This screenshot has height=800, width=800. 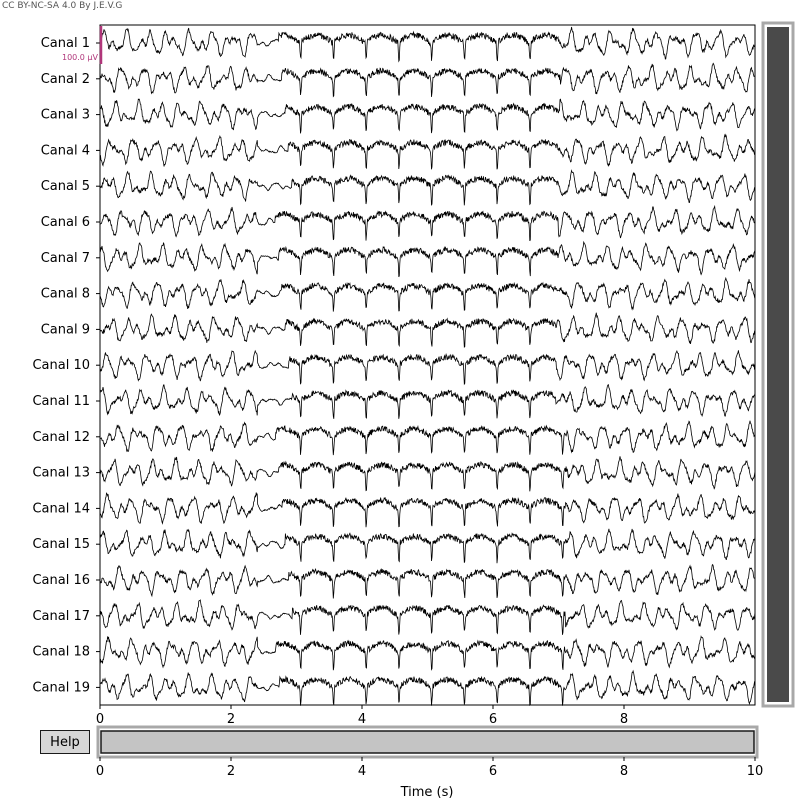 I want to click on x-tick-label: 0, so click(x=100, y=719).